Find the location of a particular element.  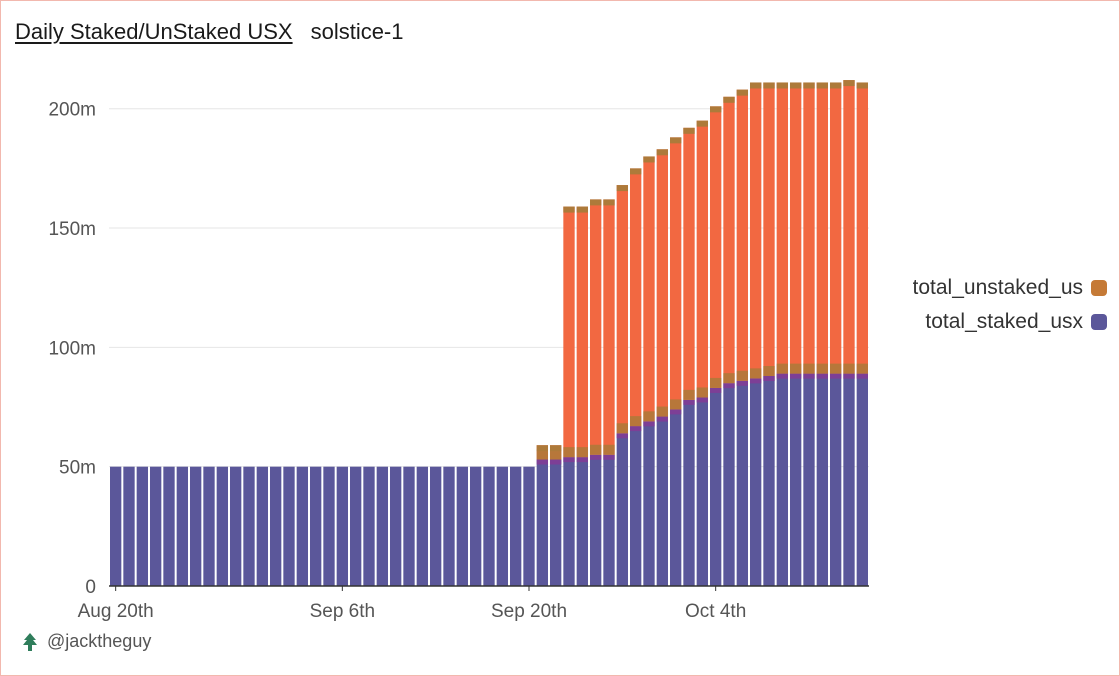

legend-item-staked: total_staked_usx is located at coordinates (994, 322).